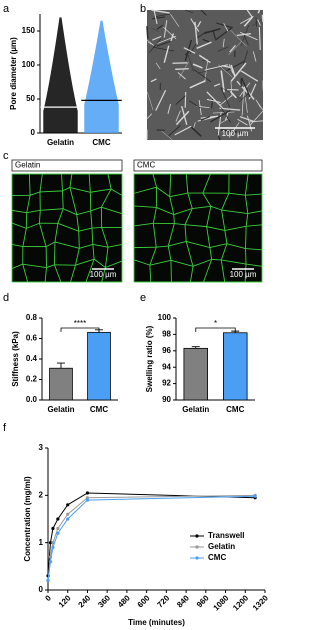 Image resolution: width=320 pixels, height=630 pixels. What do you see at coordinates (80, 323) in the screenshot?
I see `significance-label: ****` at bounding box center [80, 323].